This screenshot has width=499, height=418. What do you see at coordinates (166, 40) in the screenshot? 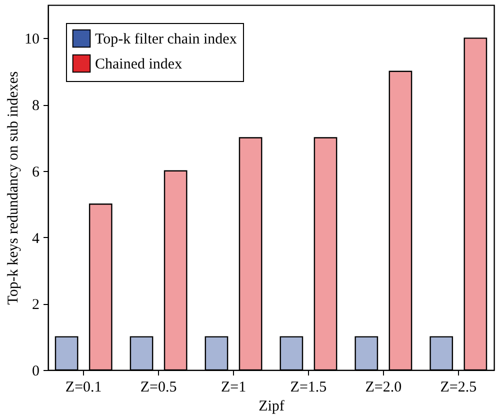
I see `legend-label: Top-k filter chain index` at bounding box center [166, 40].